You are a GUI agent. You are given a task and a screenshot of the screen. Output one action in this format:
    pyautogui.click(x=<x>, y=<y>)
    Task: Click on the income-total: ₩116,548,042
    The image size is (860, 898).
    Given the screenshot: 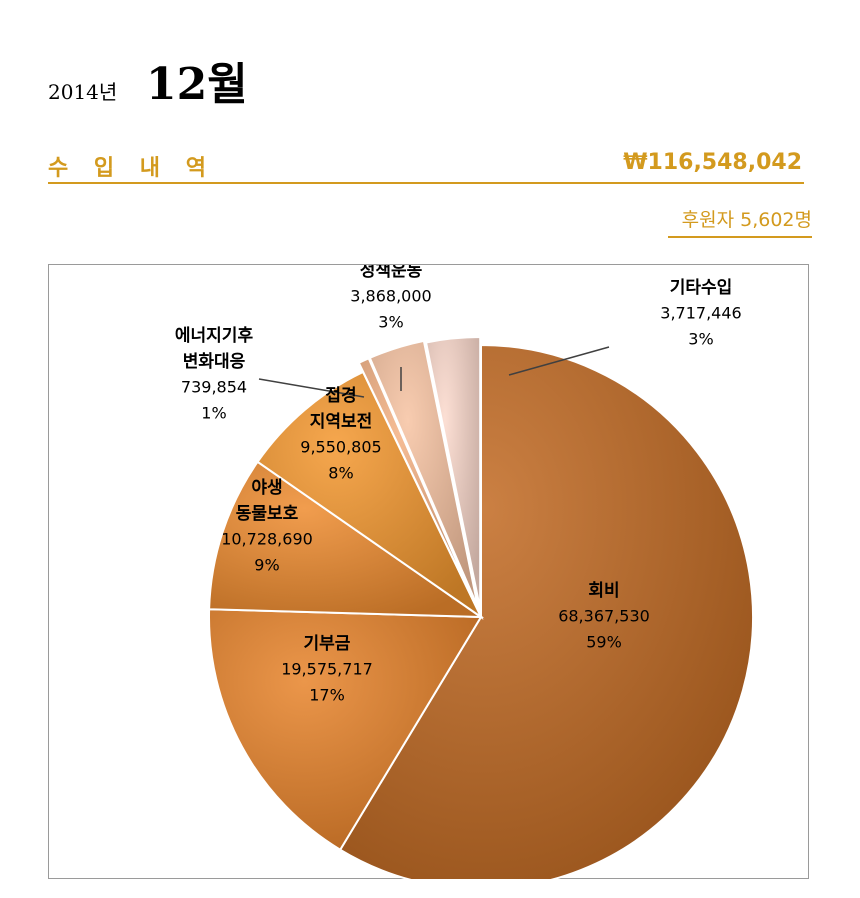 What is the action you would take?
    pyautogui.click(x=712, y=162)
    